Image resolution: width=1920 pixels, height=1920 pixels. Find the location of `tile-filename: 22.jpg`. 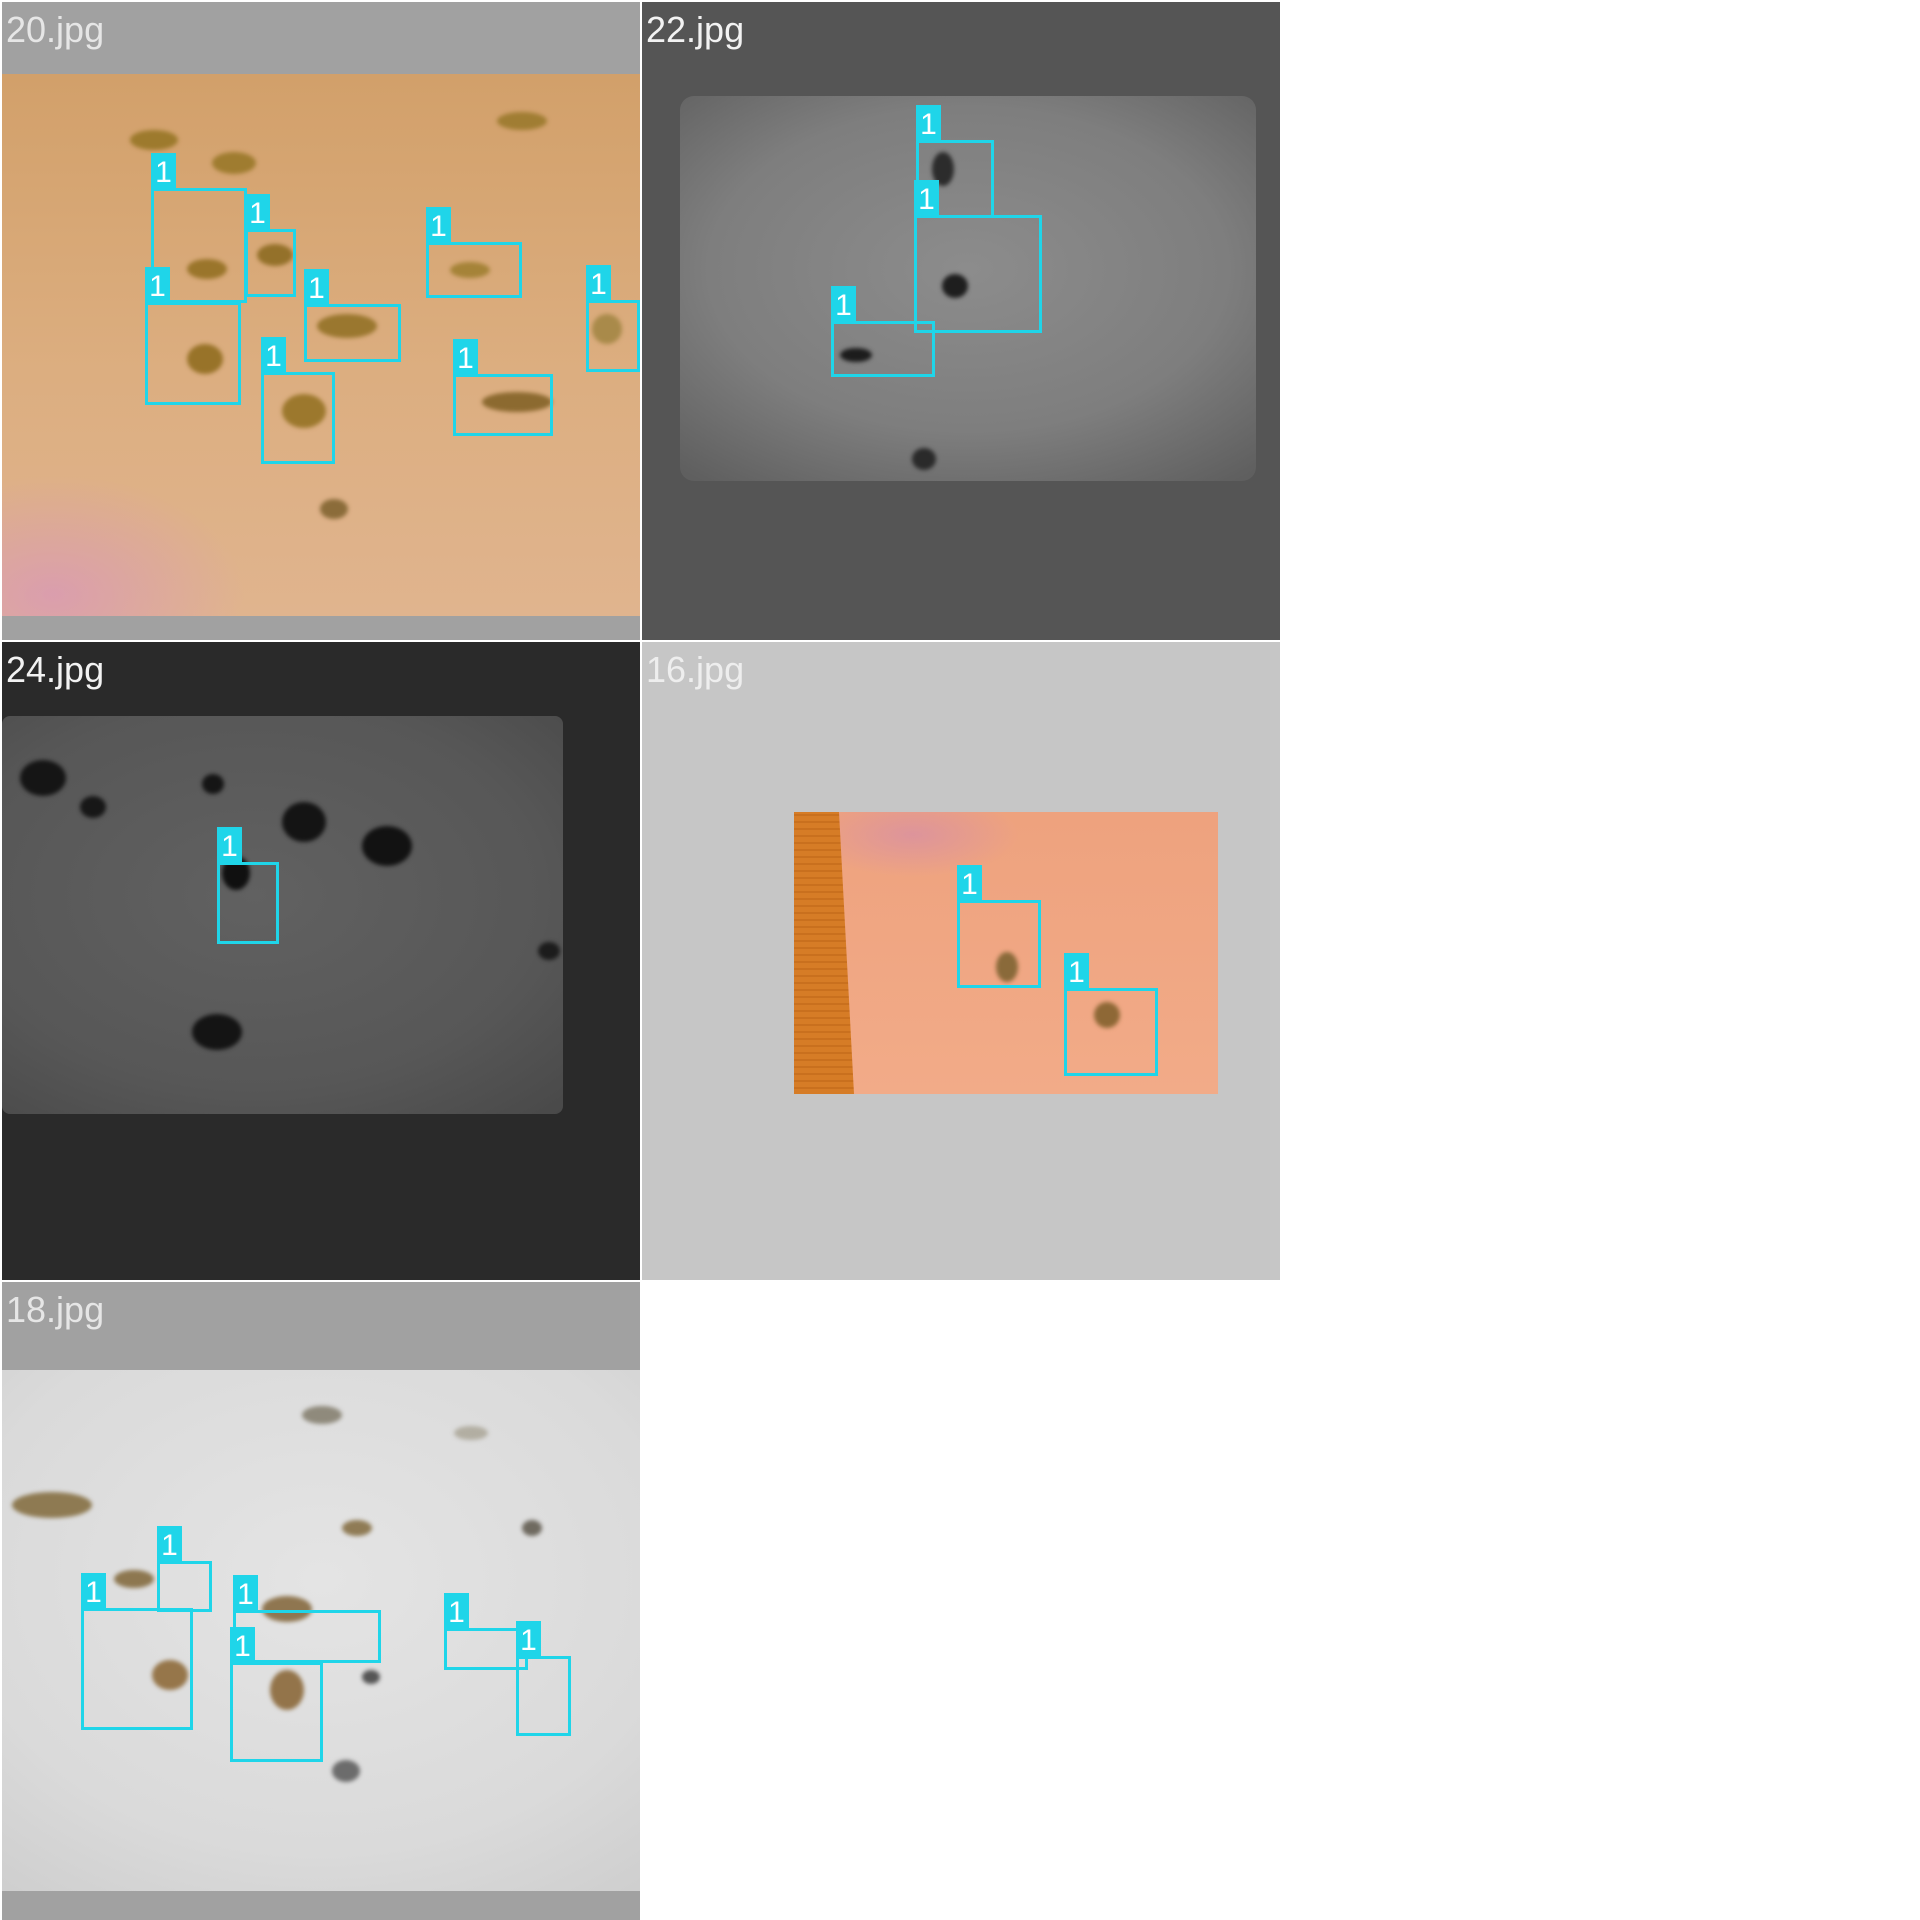

tile-filename: 22.jpg is located at coordinates (695, 29).